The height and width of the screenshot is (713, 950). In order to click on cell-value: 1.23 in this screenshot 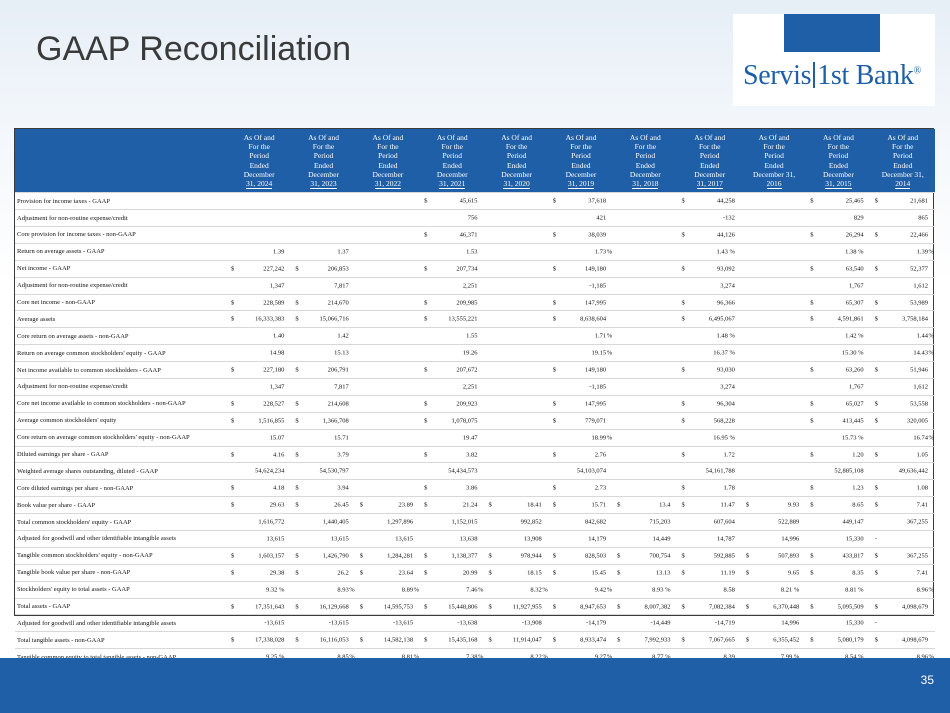, I will do `click(858, 488)`.